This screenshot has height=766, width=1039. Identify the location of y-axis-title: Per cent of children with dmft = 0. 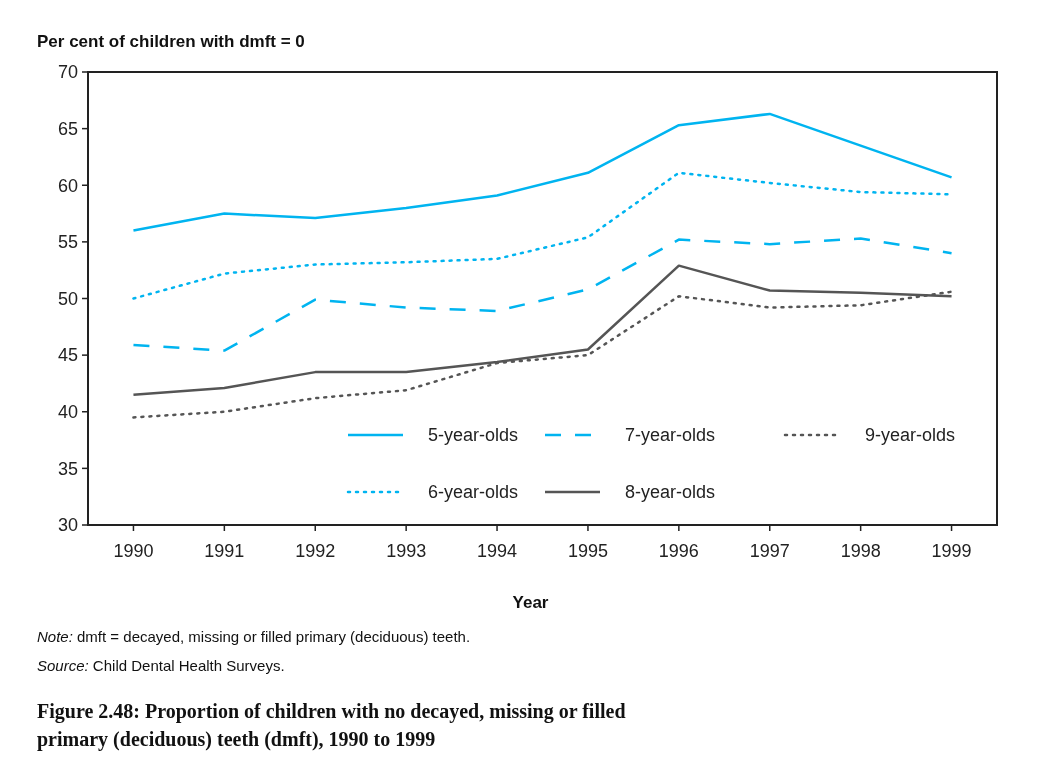
(171, 41).